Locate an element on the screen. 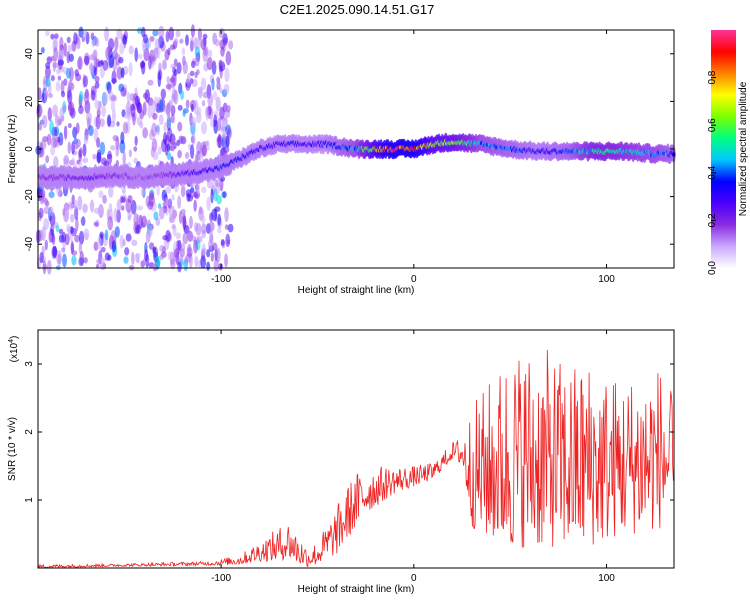 This screenshot has height=600, width=750. y-tick-label: 1 is located at coordinates (29, 500).